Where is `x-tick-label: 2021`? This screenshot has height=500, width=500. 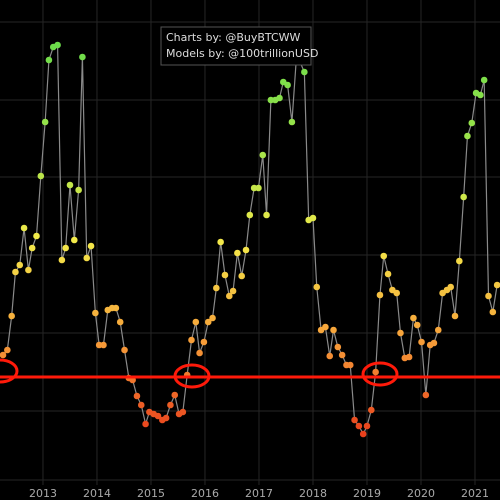 x-tick-label: 2021 is located at coordinates (475, 493).